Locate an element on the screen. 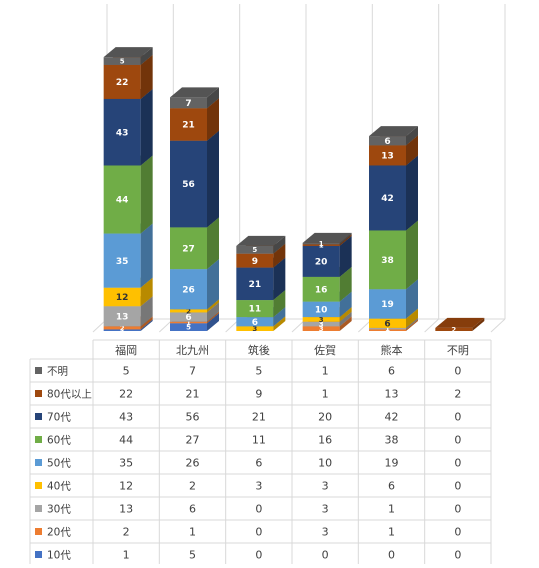 The image size is (539, 568). data-label: 44 is located at coordinates (122, 201).